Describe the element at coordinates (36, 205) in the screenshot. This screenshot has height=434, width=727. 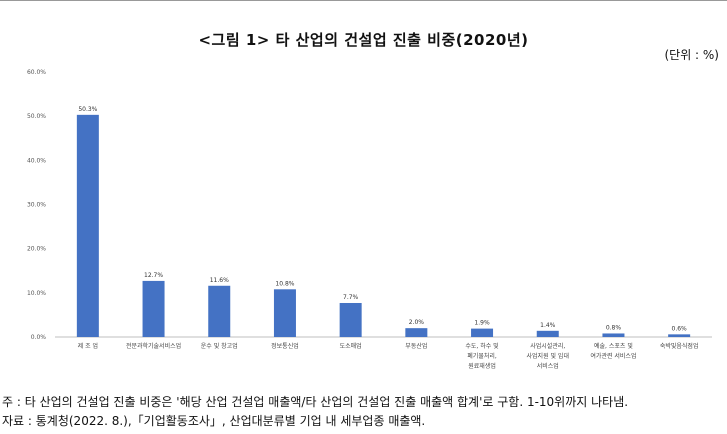
I see `y-tick-label: 30.0%` at that location.